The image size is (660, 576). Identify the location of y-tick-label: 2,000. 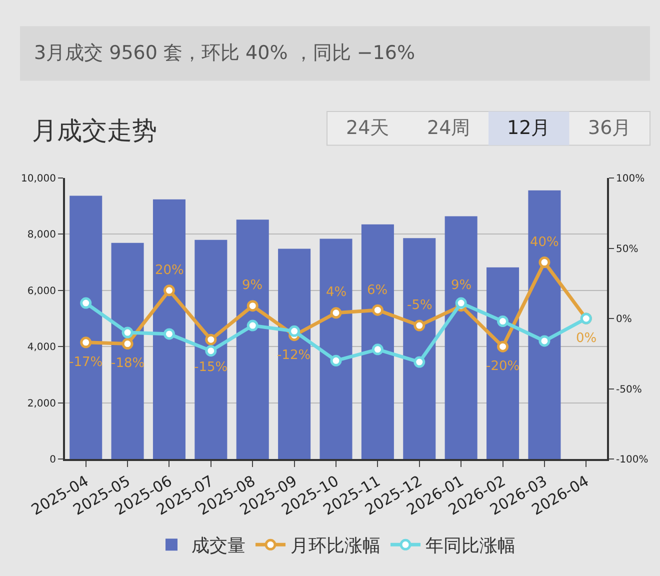
(41, 404).